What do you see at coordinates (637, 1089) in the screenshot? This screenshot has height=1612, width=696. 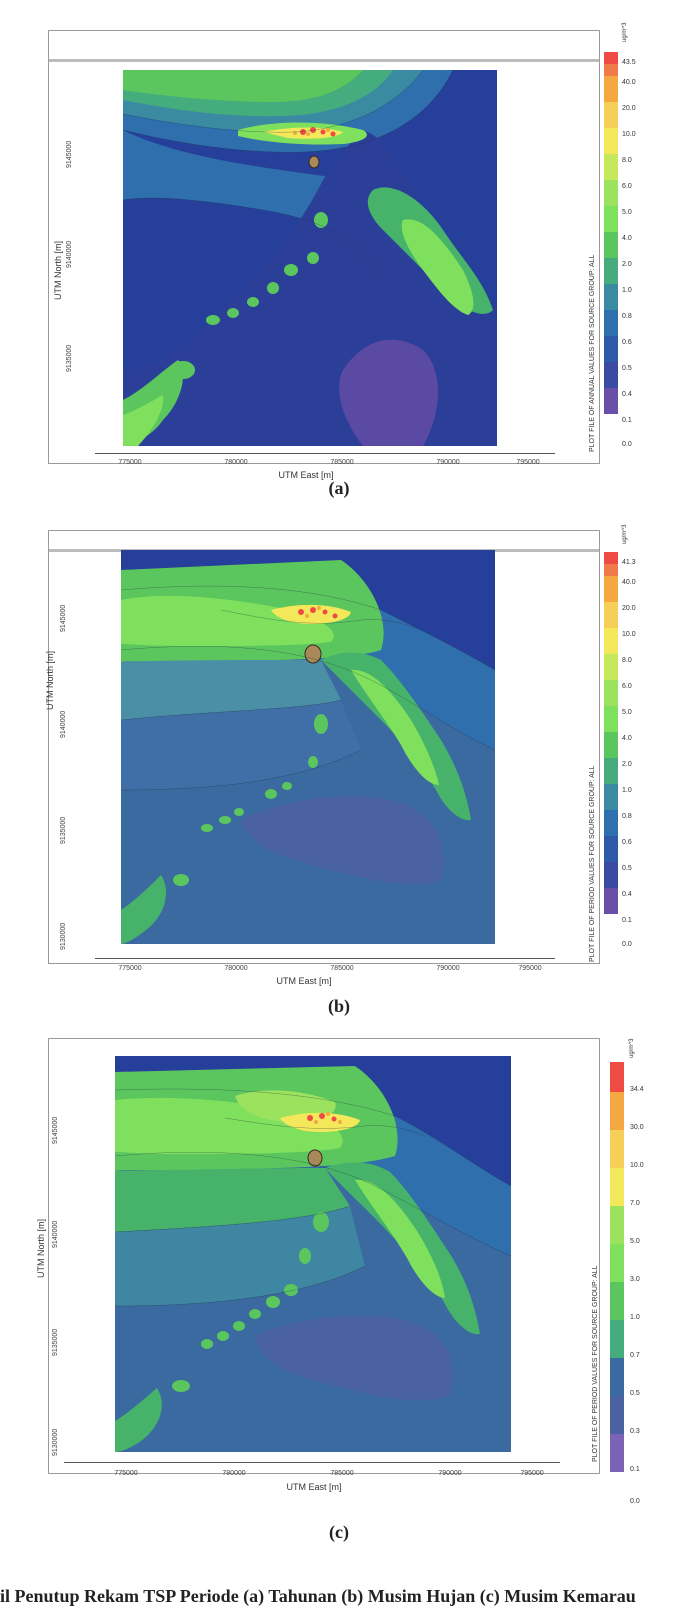 I see `legend-level: 34.4` at bounding box center [637, 1089].